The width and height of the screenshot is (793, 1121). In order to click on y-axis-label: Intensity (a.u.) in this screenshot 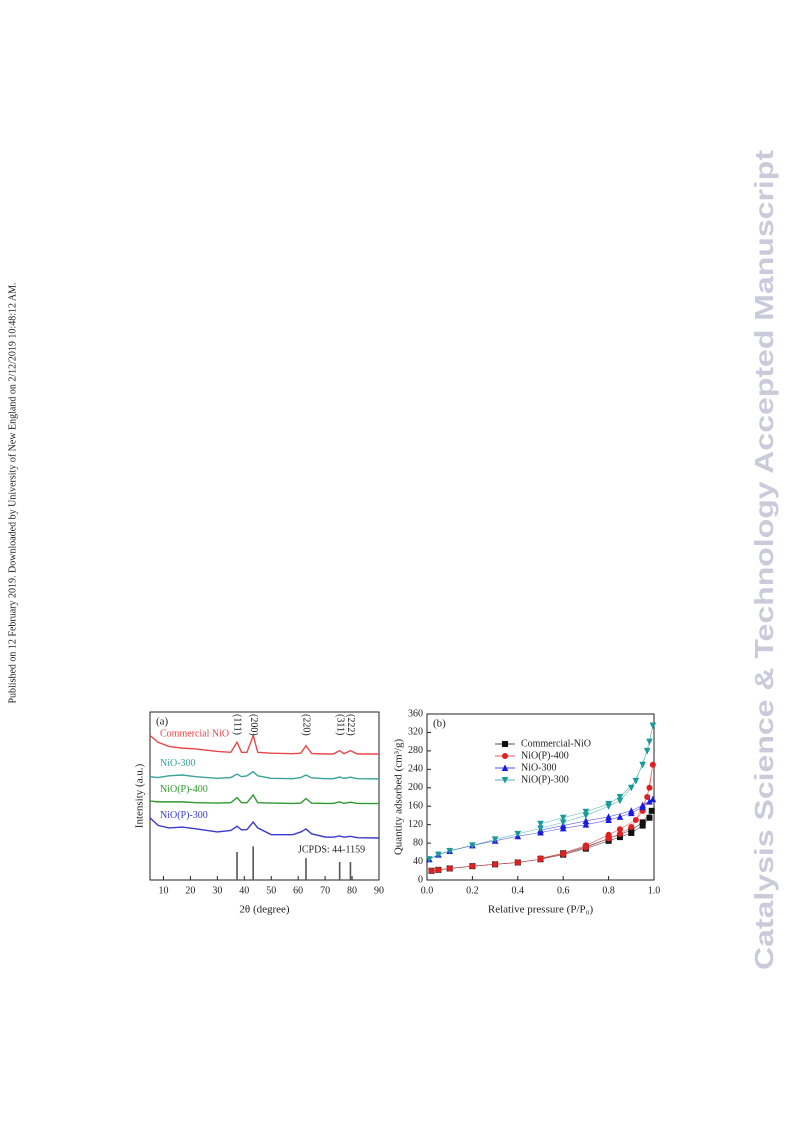, I will do `click(140, 795)`.